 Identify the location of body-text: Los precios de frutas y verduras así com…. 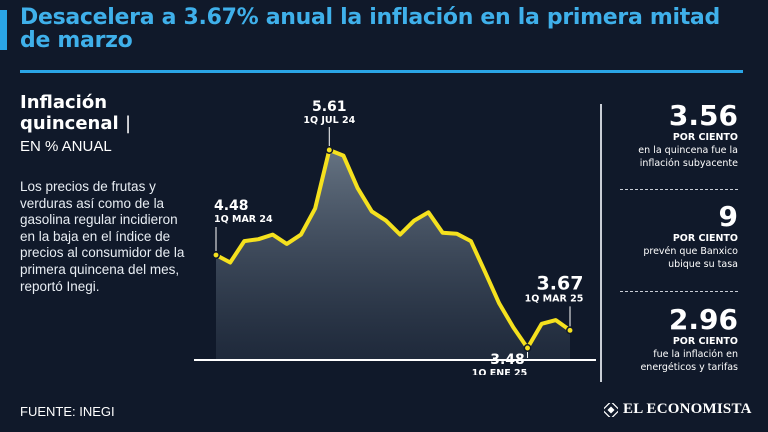
(102, 236).